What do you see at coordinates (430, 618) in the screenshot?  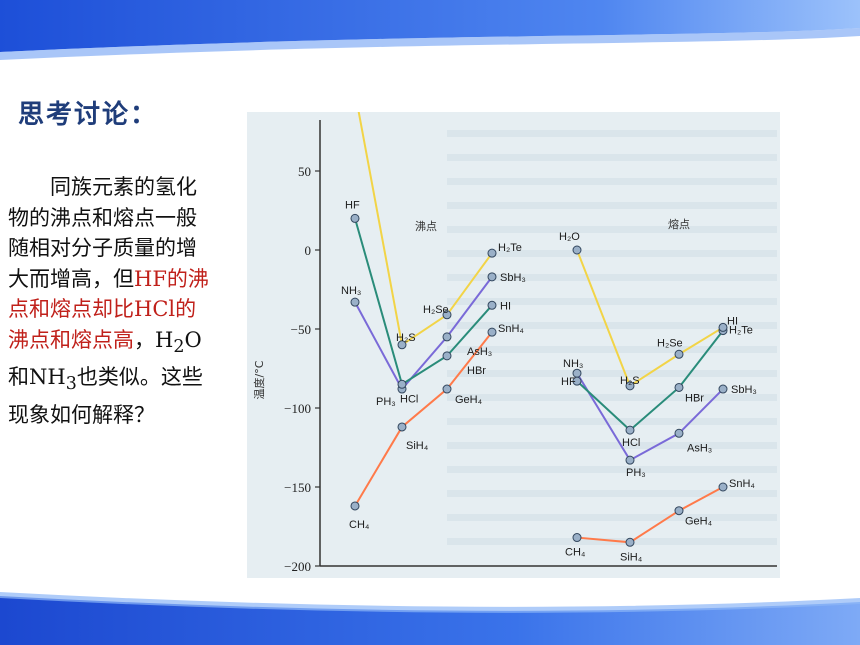 I see `bottom-banner` at bounding box center [430, 618].